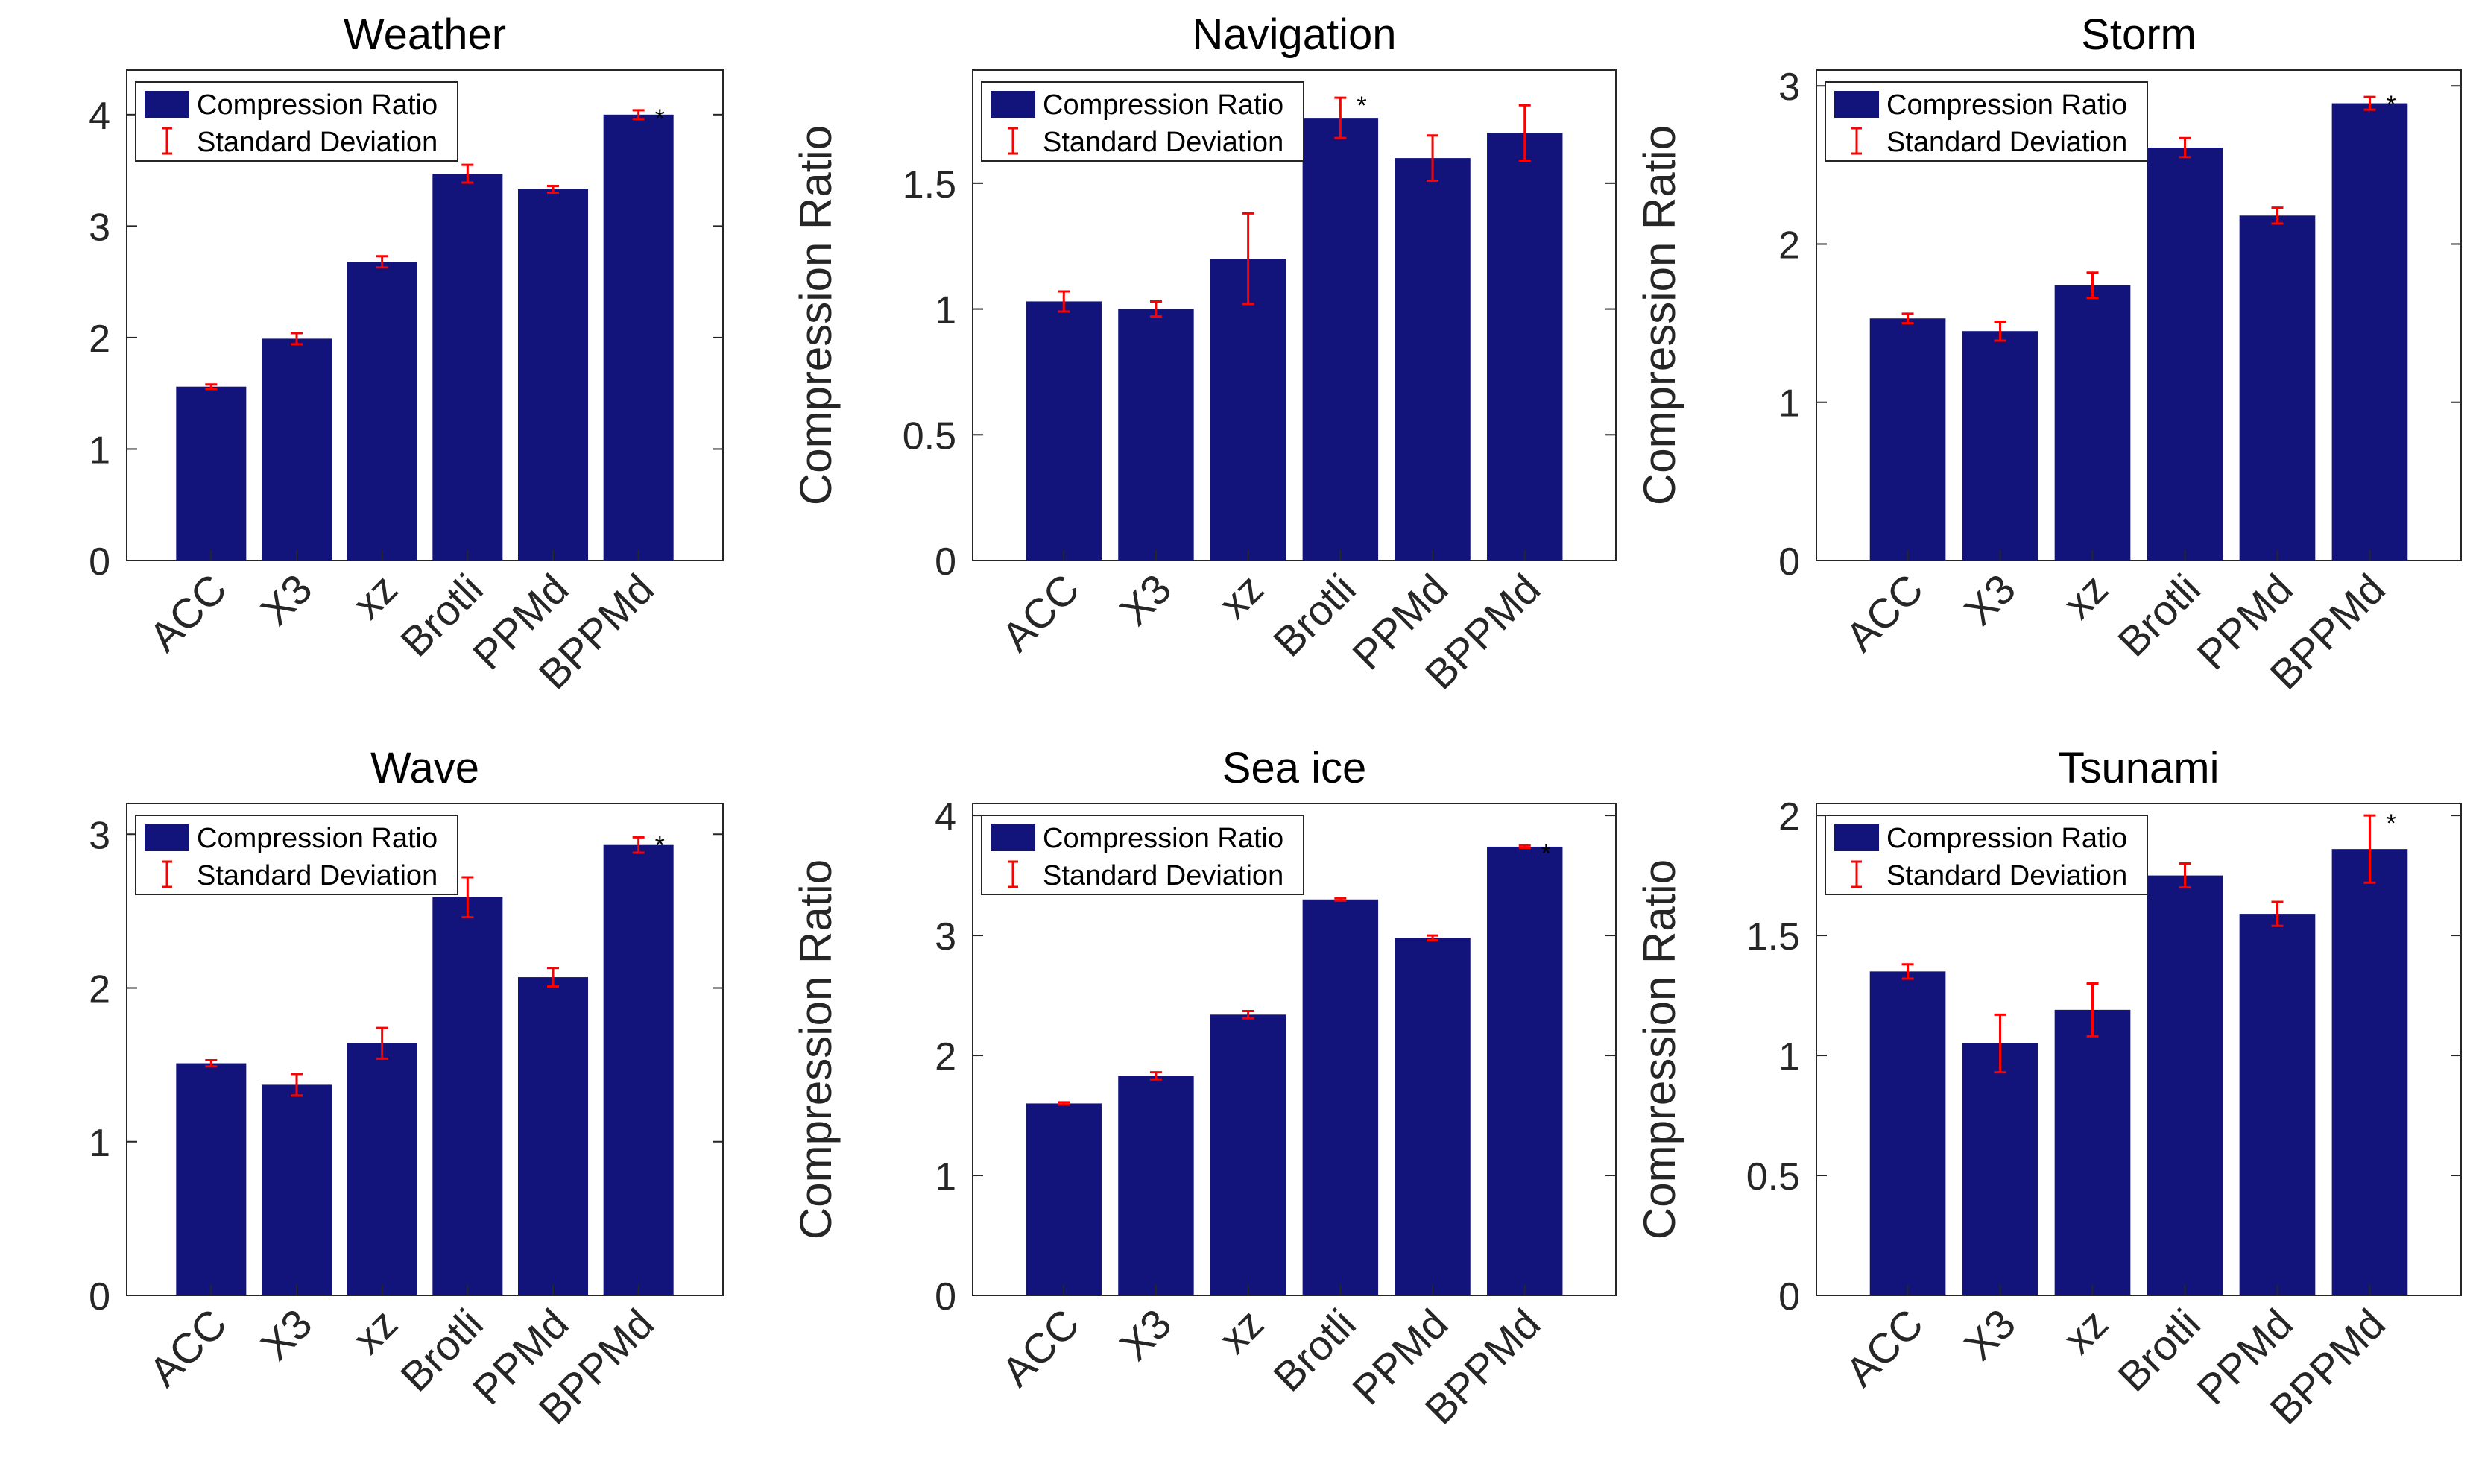  I want to click on chart-title: Tsunami, so click(2139, 768).